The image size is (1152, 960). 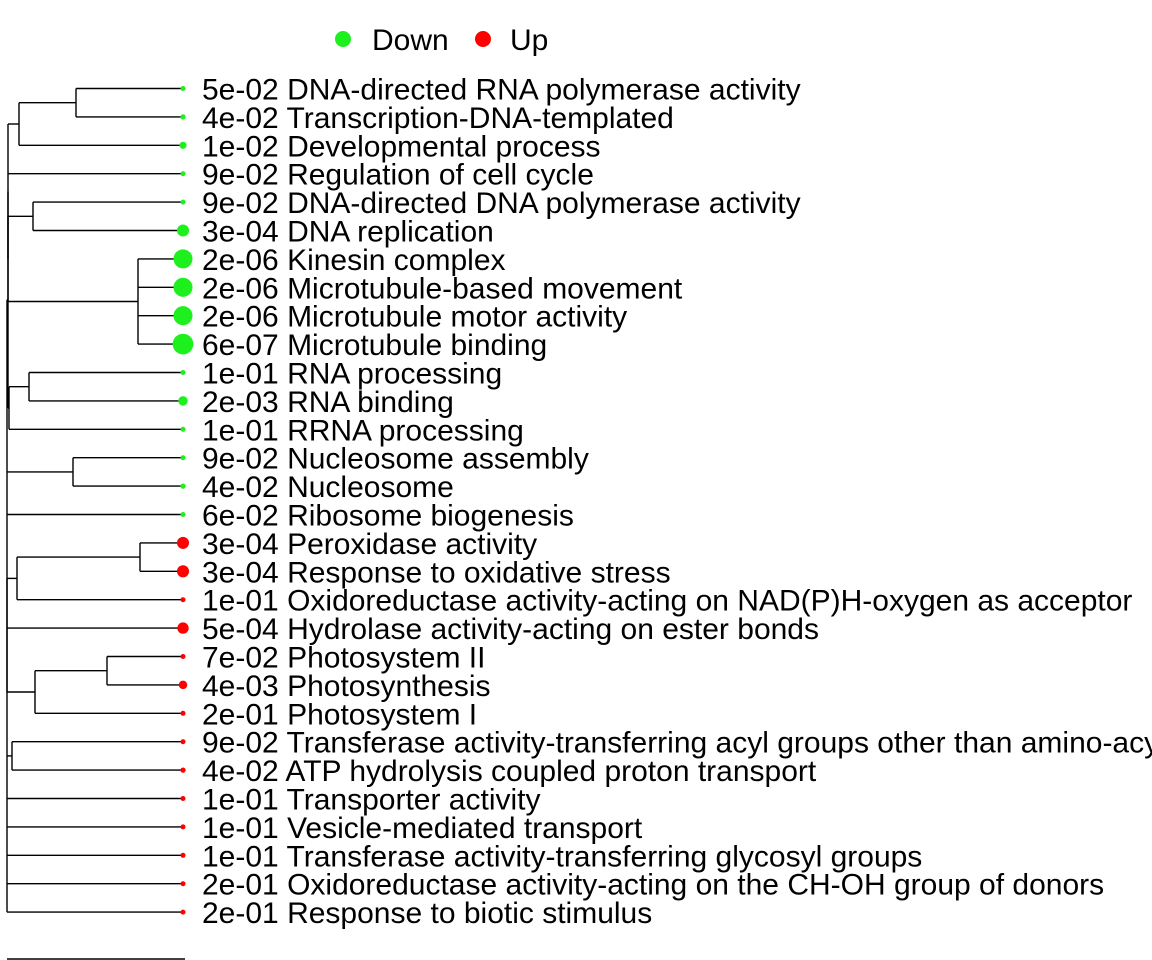 I want to click on term-label-8: 2e-06 Microtubule motor activity, so click(x=414, y=317).